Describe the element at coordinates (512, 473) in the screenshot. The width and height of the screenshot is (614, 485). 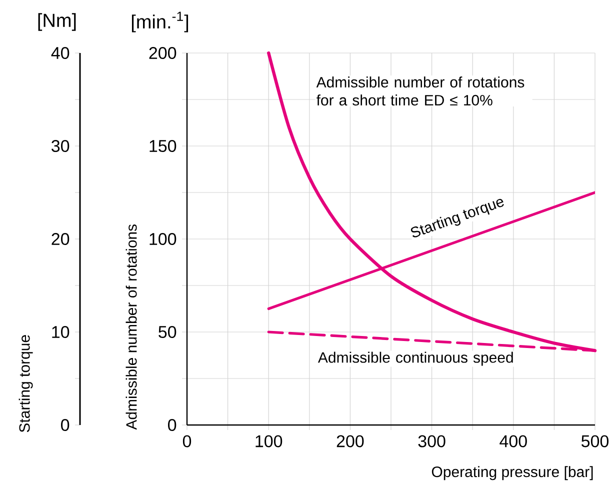
I see `x-axis-title: Operating pressure [bar]` at that location.